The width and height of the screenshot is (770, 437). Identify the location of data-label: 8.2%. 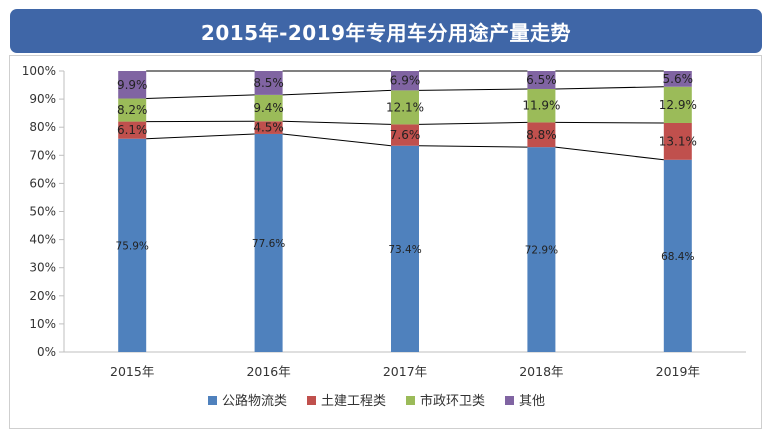
(132, 110).